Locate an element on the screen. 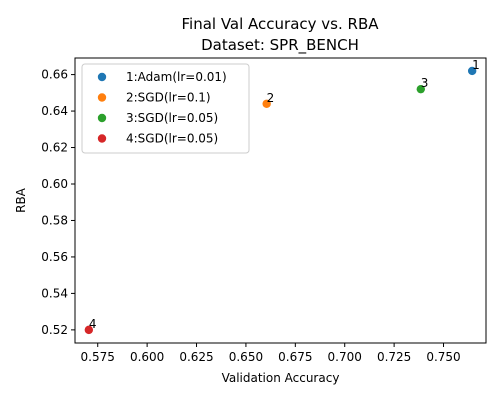 The image size is (500, 400). x-tick-label: 0.600 is located at coordinates (147, 357).